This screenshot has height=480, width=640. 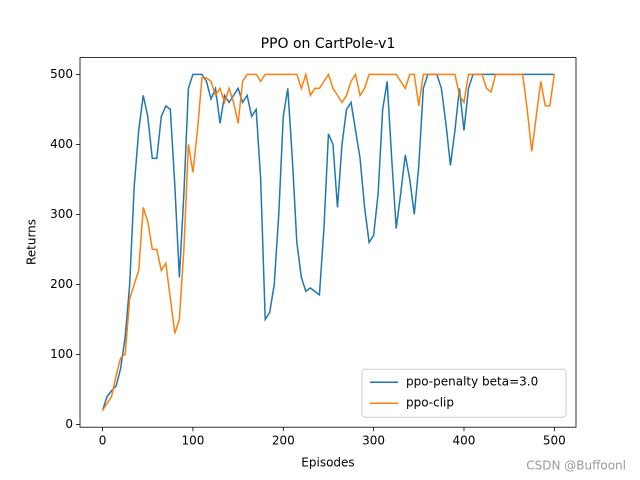 What do you see at coordinates (464, 441) in the screenshot?
I see `x-tick-label: 400` at bounding box center [464, 441].